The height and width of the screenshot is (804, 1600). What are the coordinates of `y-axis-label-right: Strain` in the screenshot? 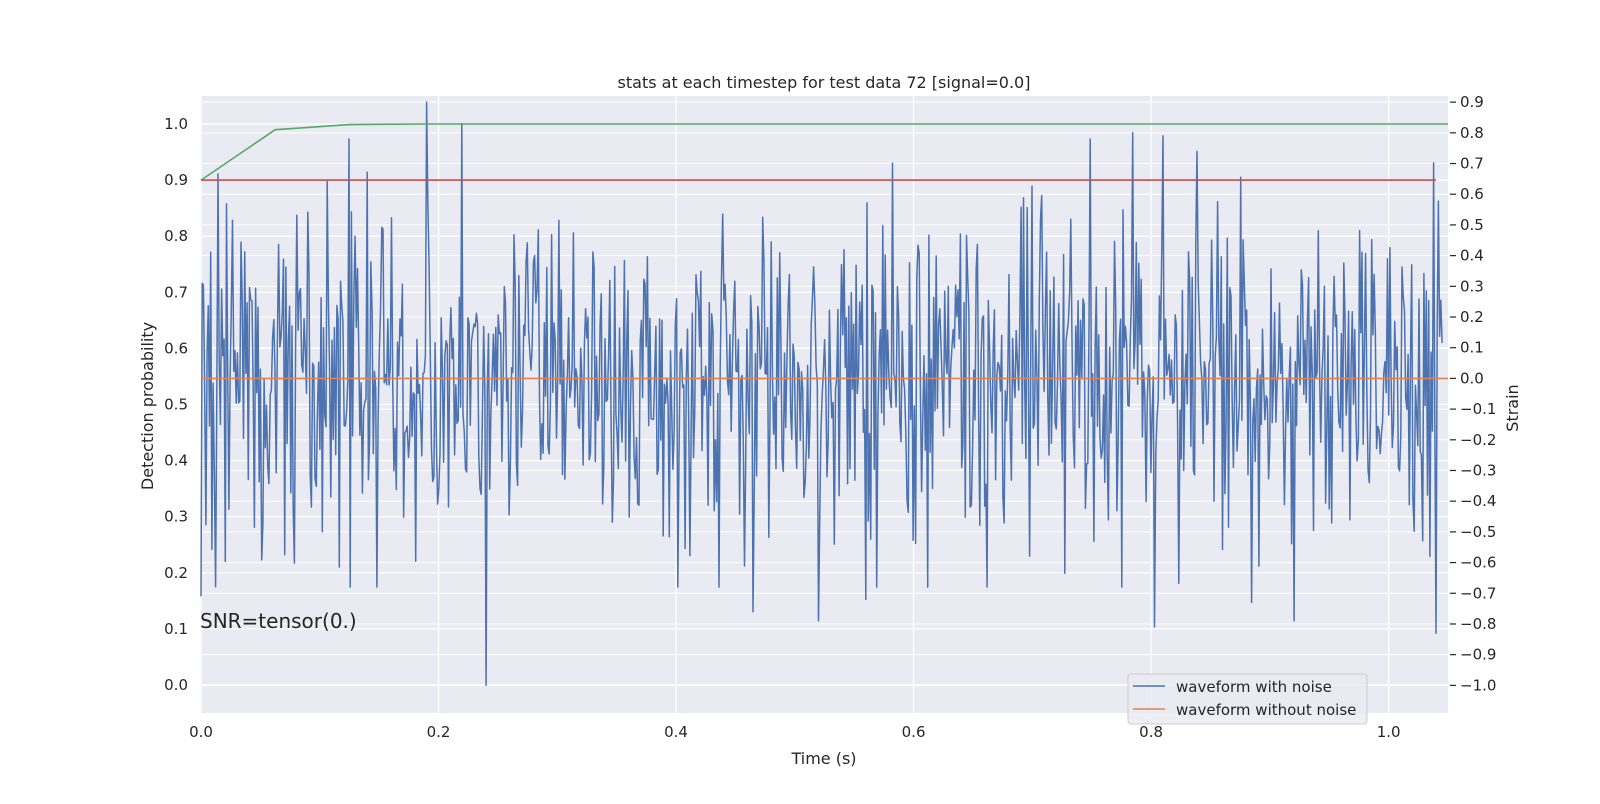 It's located at (1512, 407).